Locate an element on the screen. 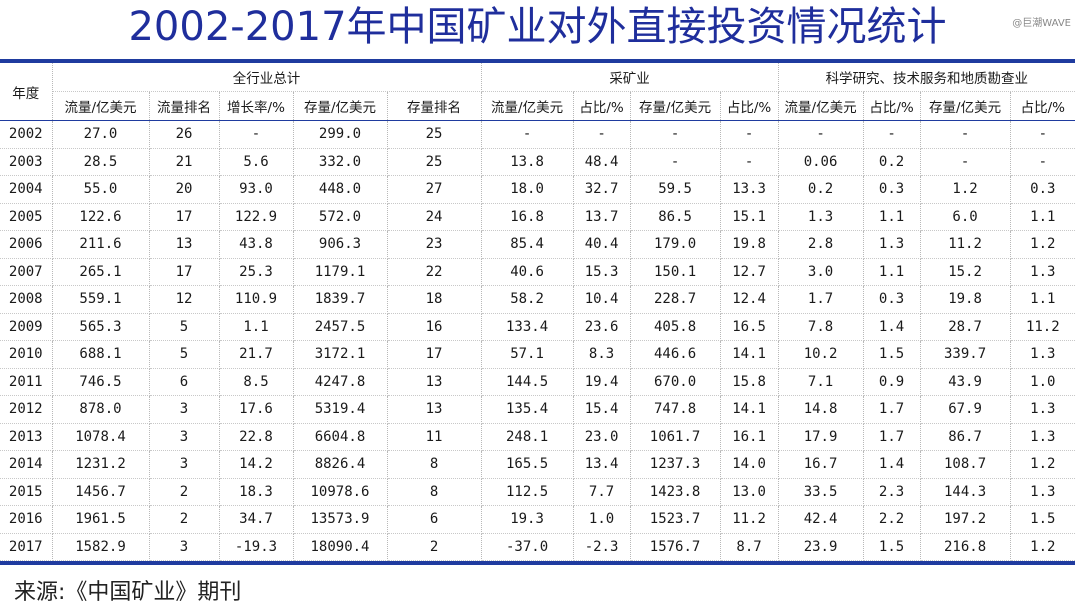  table-cell: 27 is located at coordinates (434, 189).